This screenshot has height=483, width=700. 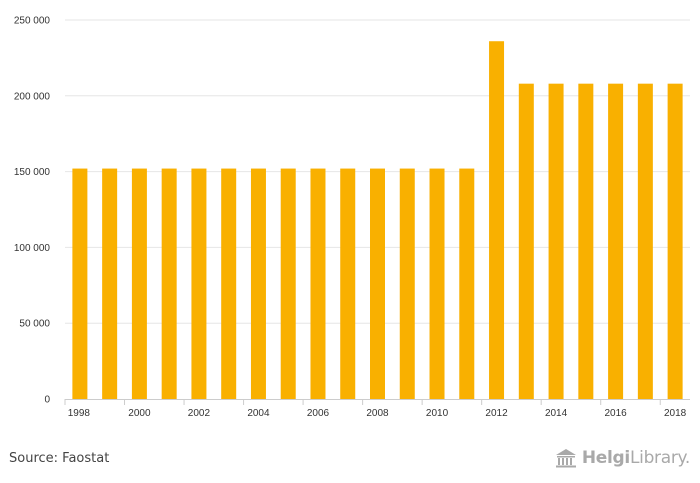 What do you see at coordinates (605, 458) in the screenshot?
I see `logo-text-bold: Helgi` at bounding box center [605, 458].